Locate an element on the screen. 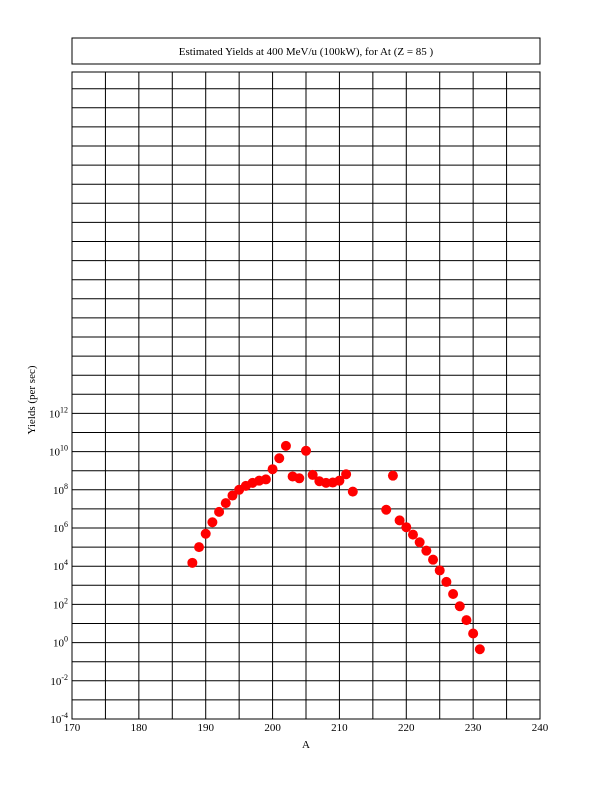 The height and width of the screenshot is (792, 612). x-tick-label: 210 is located at coordinates (339, 728).